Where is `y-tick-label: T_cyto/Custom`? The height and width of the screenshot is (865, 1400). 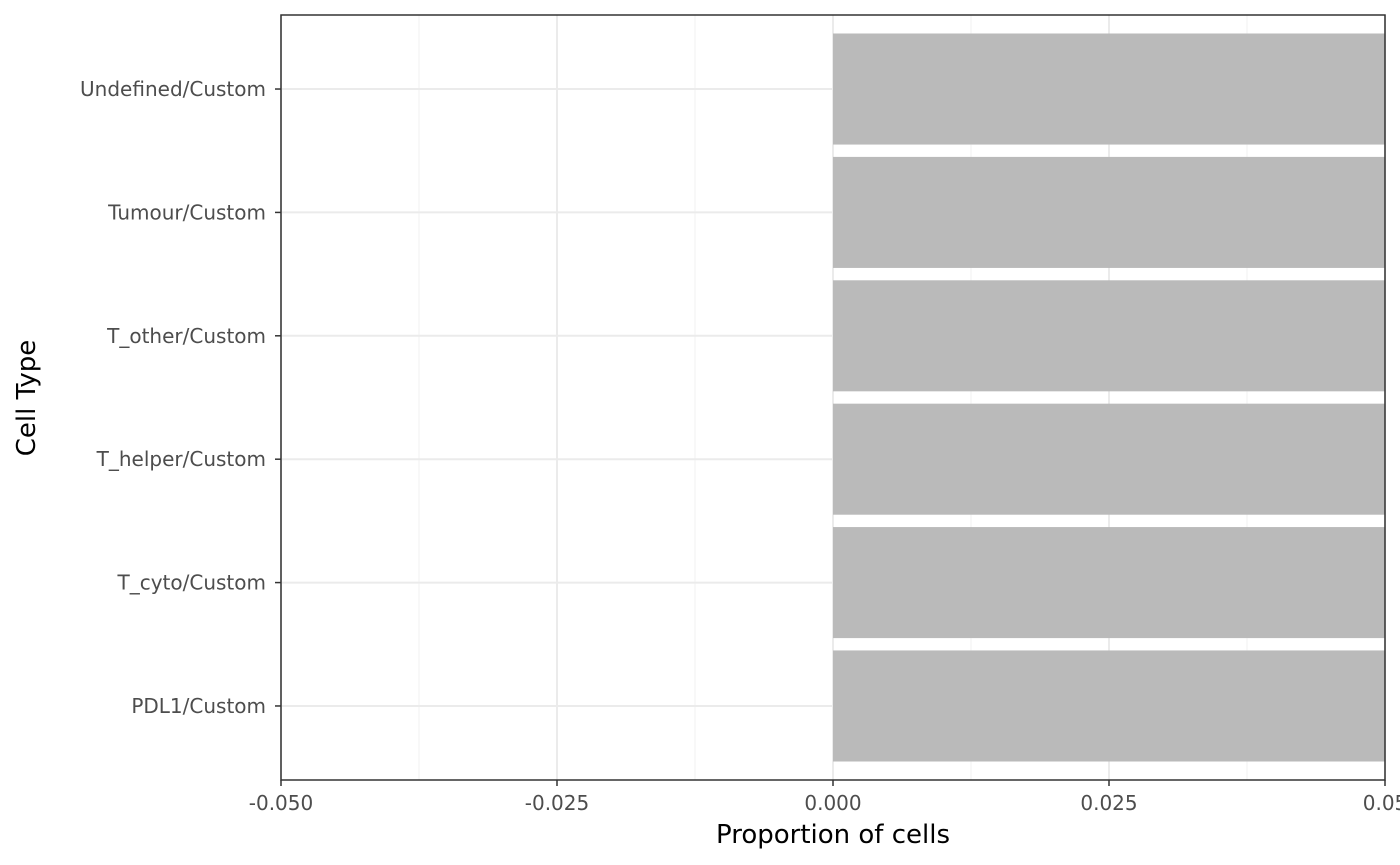
y-tick-label: T_cyto/Custom is located at coordinates (192, 583).